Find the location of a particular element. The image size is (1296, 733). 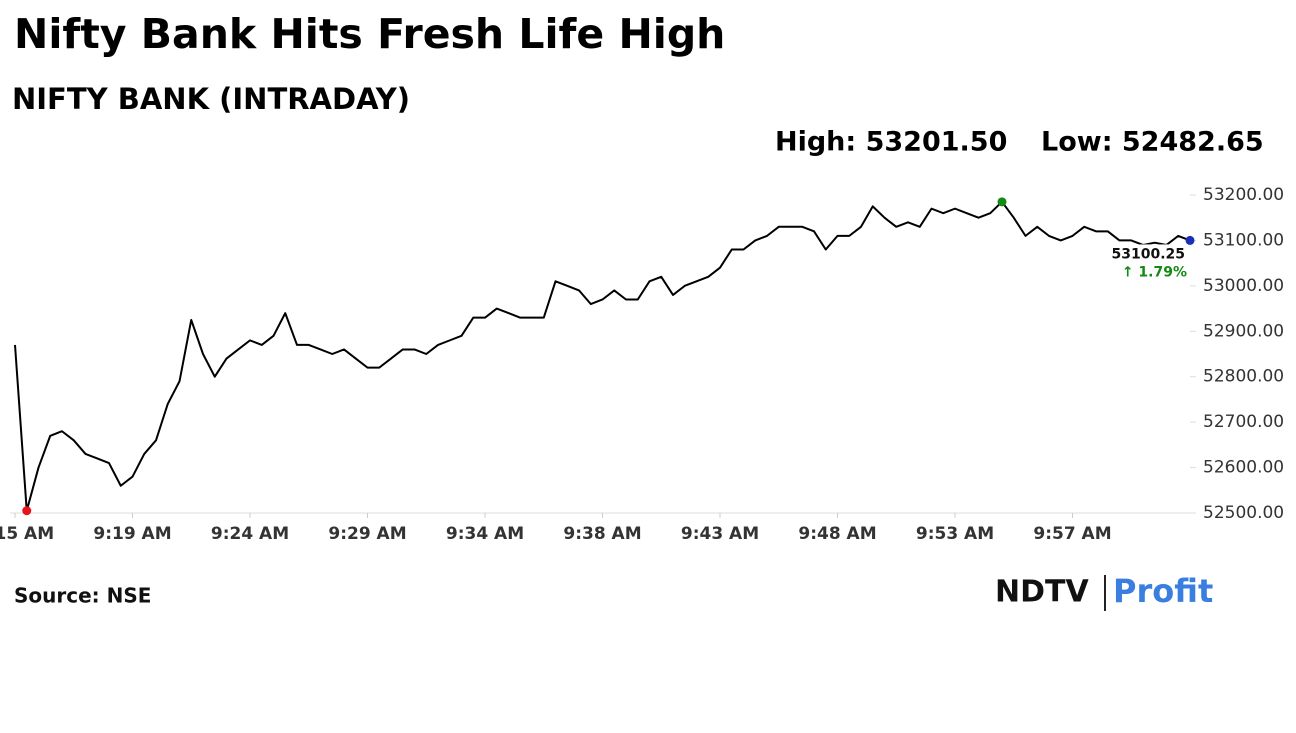

change-label: ↑ 1.79% is located at coordinates (1154, 272).